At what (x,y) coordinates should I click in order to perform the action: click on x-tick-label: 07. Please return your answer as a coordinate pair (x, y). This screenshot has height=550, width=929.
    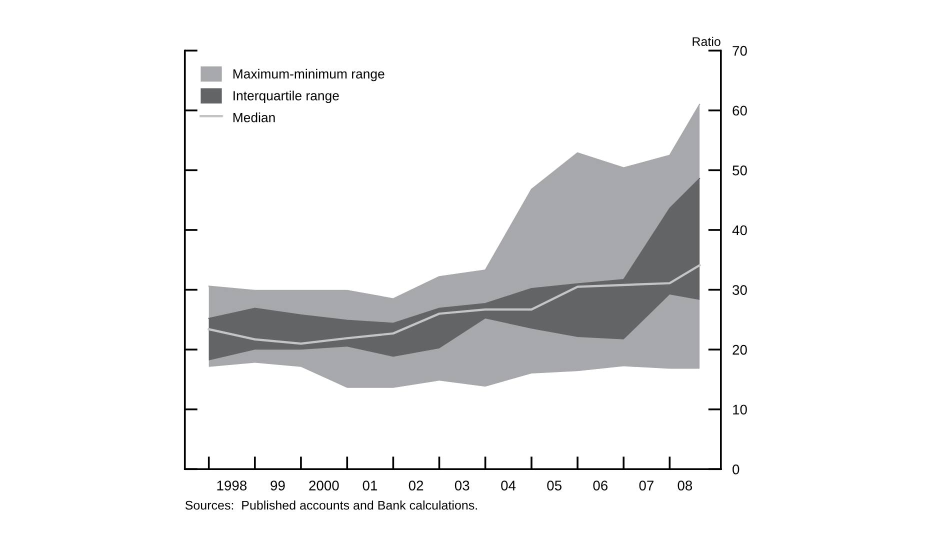
    Looking at the image, I should click on (646, 485).